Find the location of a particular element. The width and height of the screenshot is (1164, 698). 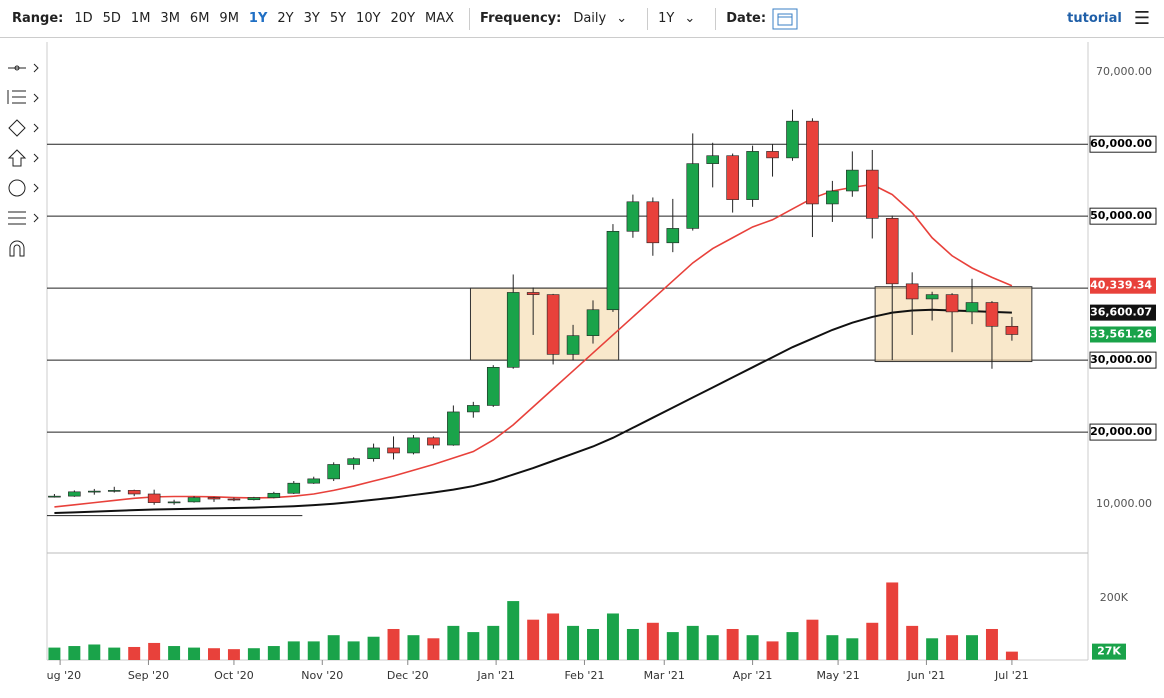

x-tick-label: Sep '20 is located at coordinates (148, 675).